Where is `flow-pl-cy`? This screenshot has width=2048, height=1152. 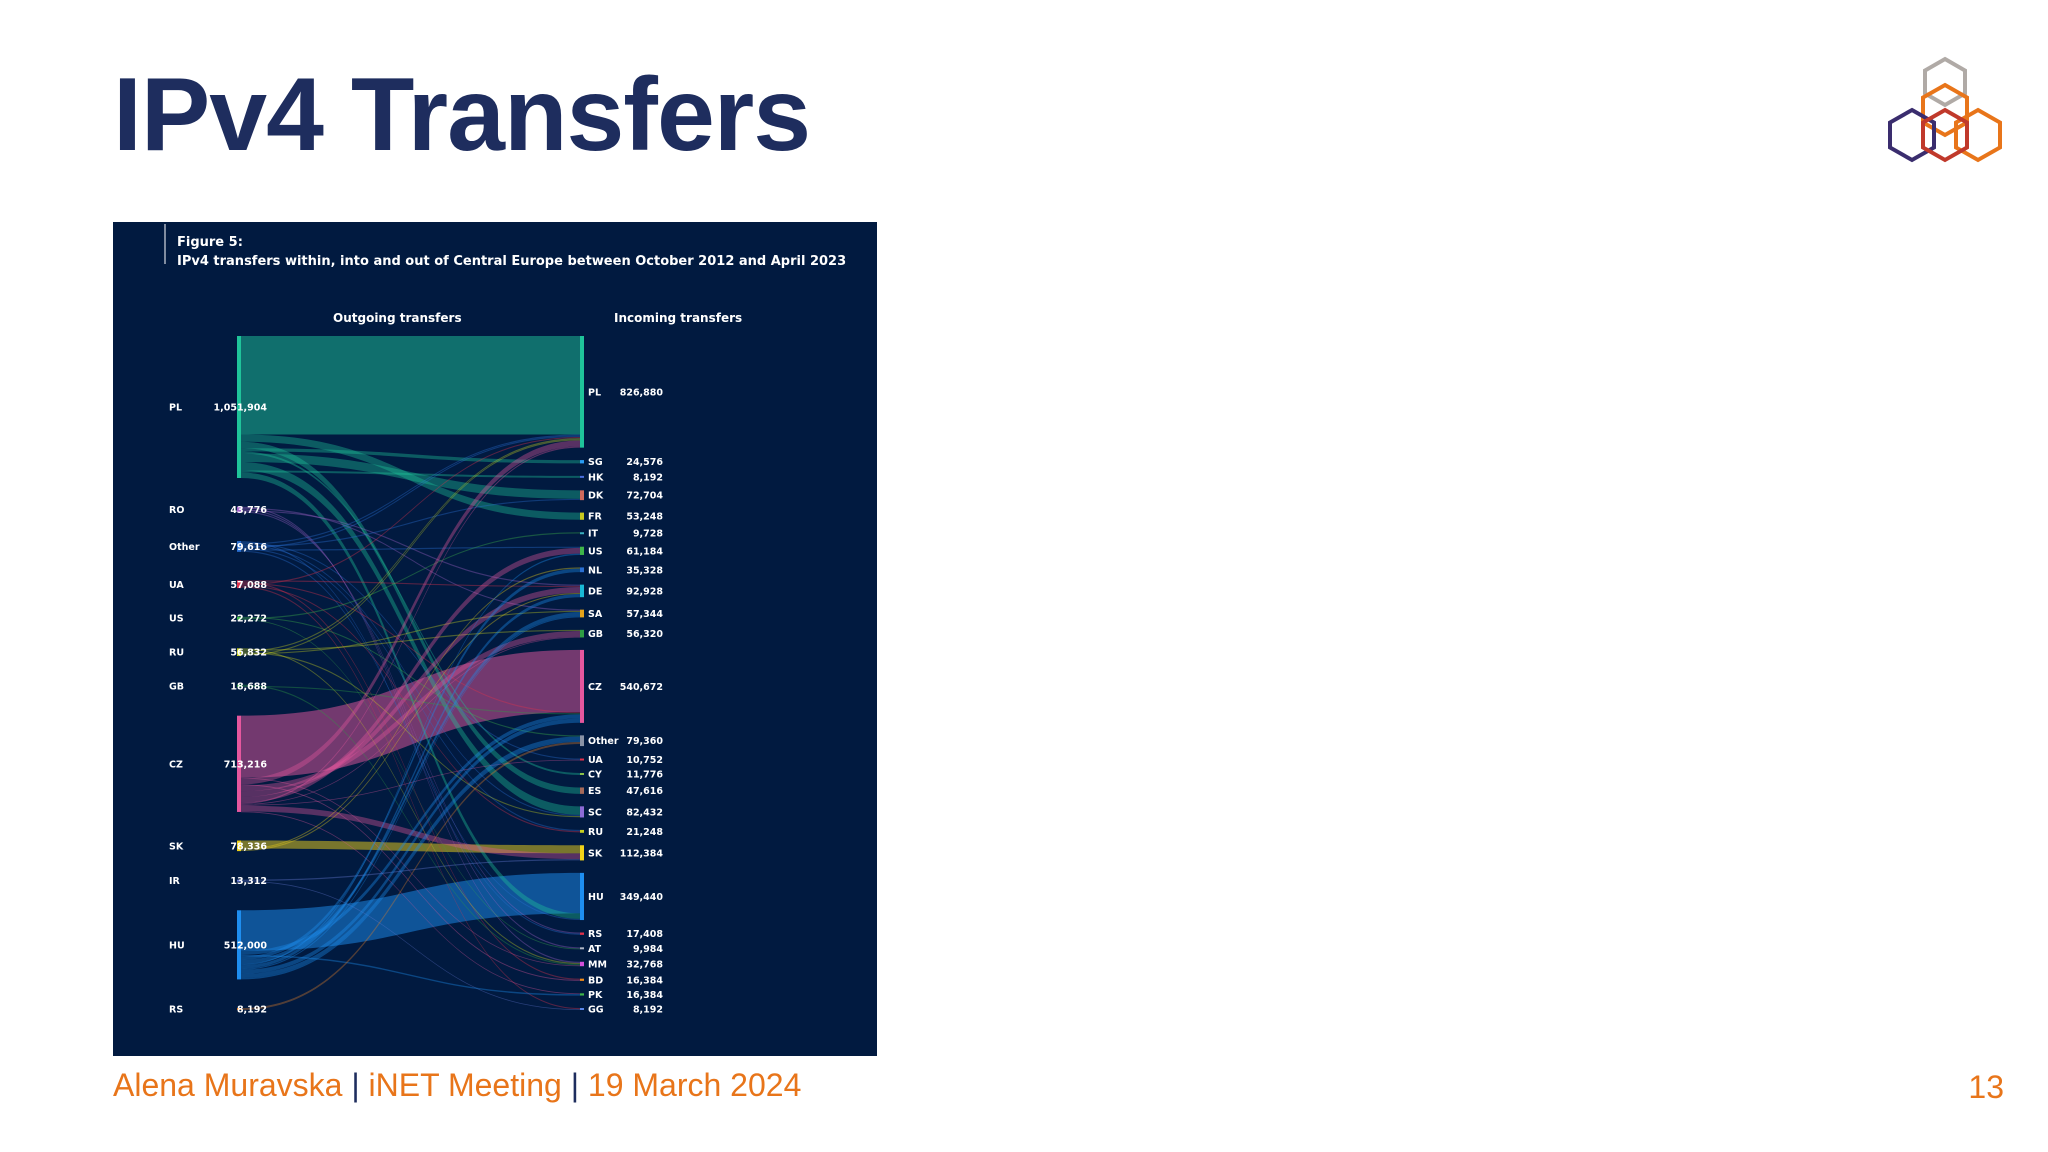 flow-pl-cy is located at coordinates (410, 613).